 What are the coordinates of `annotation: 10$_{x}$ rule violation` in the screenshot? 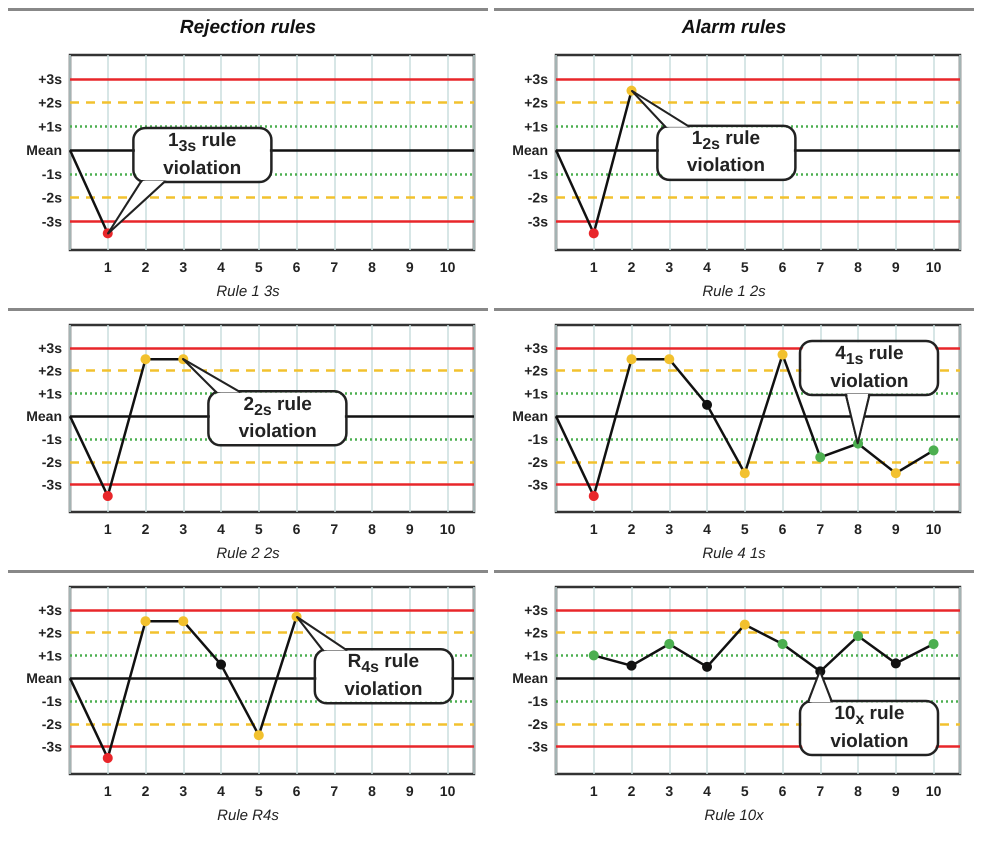 It's located at (869, 728).